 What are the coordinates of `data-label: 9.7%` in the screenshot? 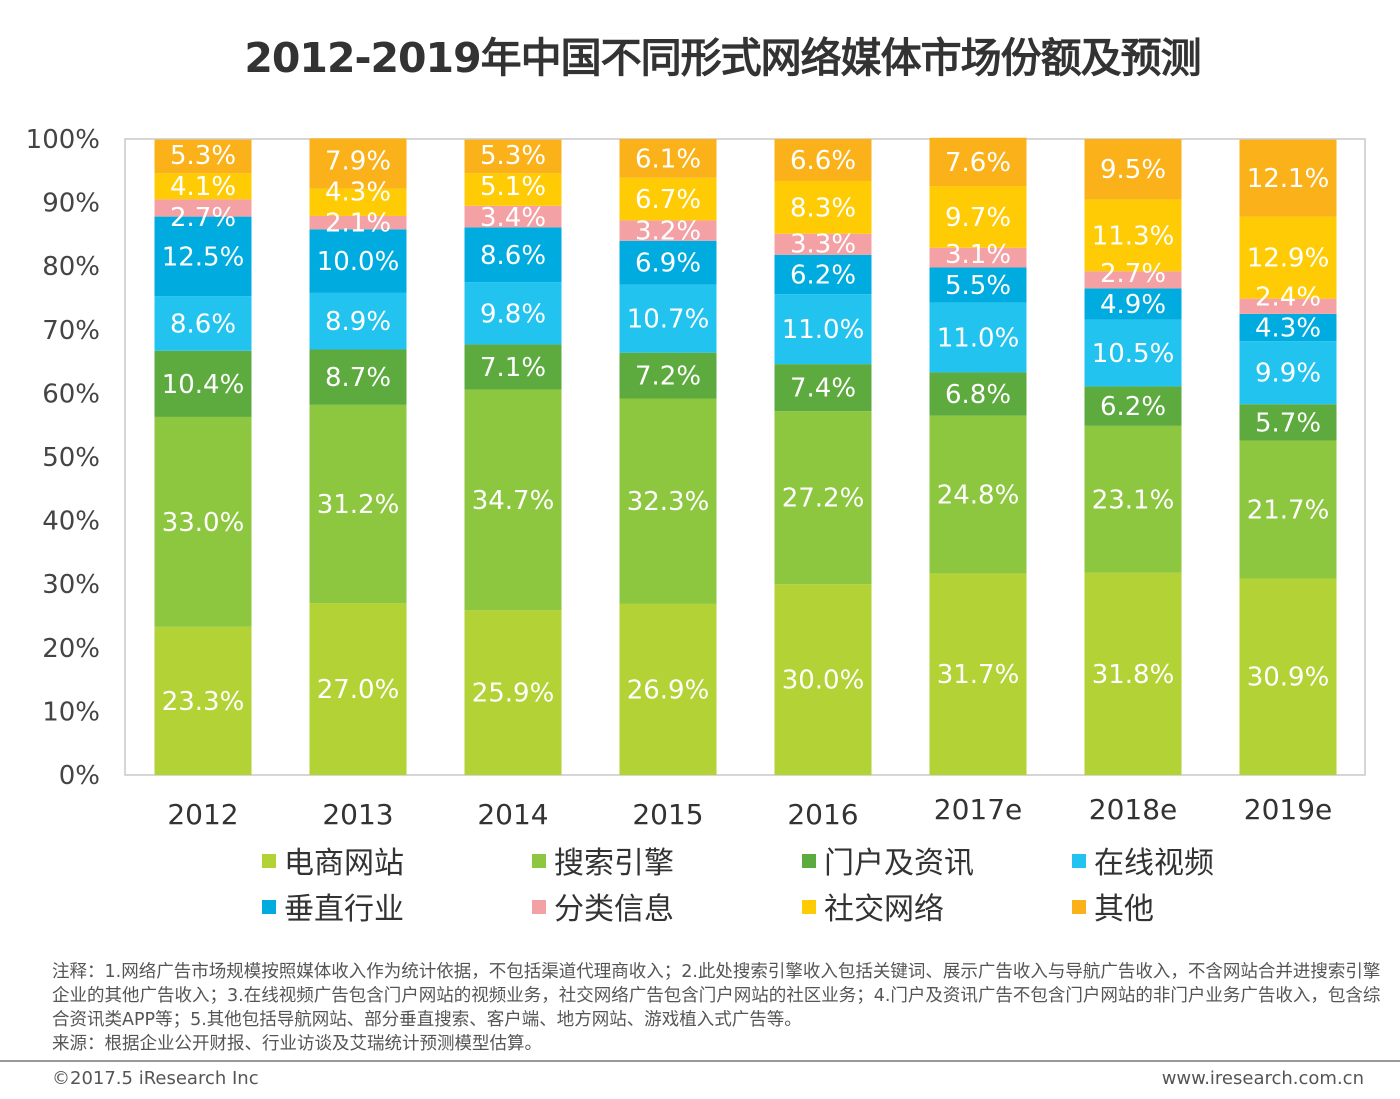 It's located at (978, 218).